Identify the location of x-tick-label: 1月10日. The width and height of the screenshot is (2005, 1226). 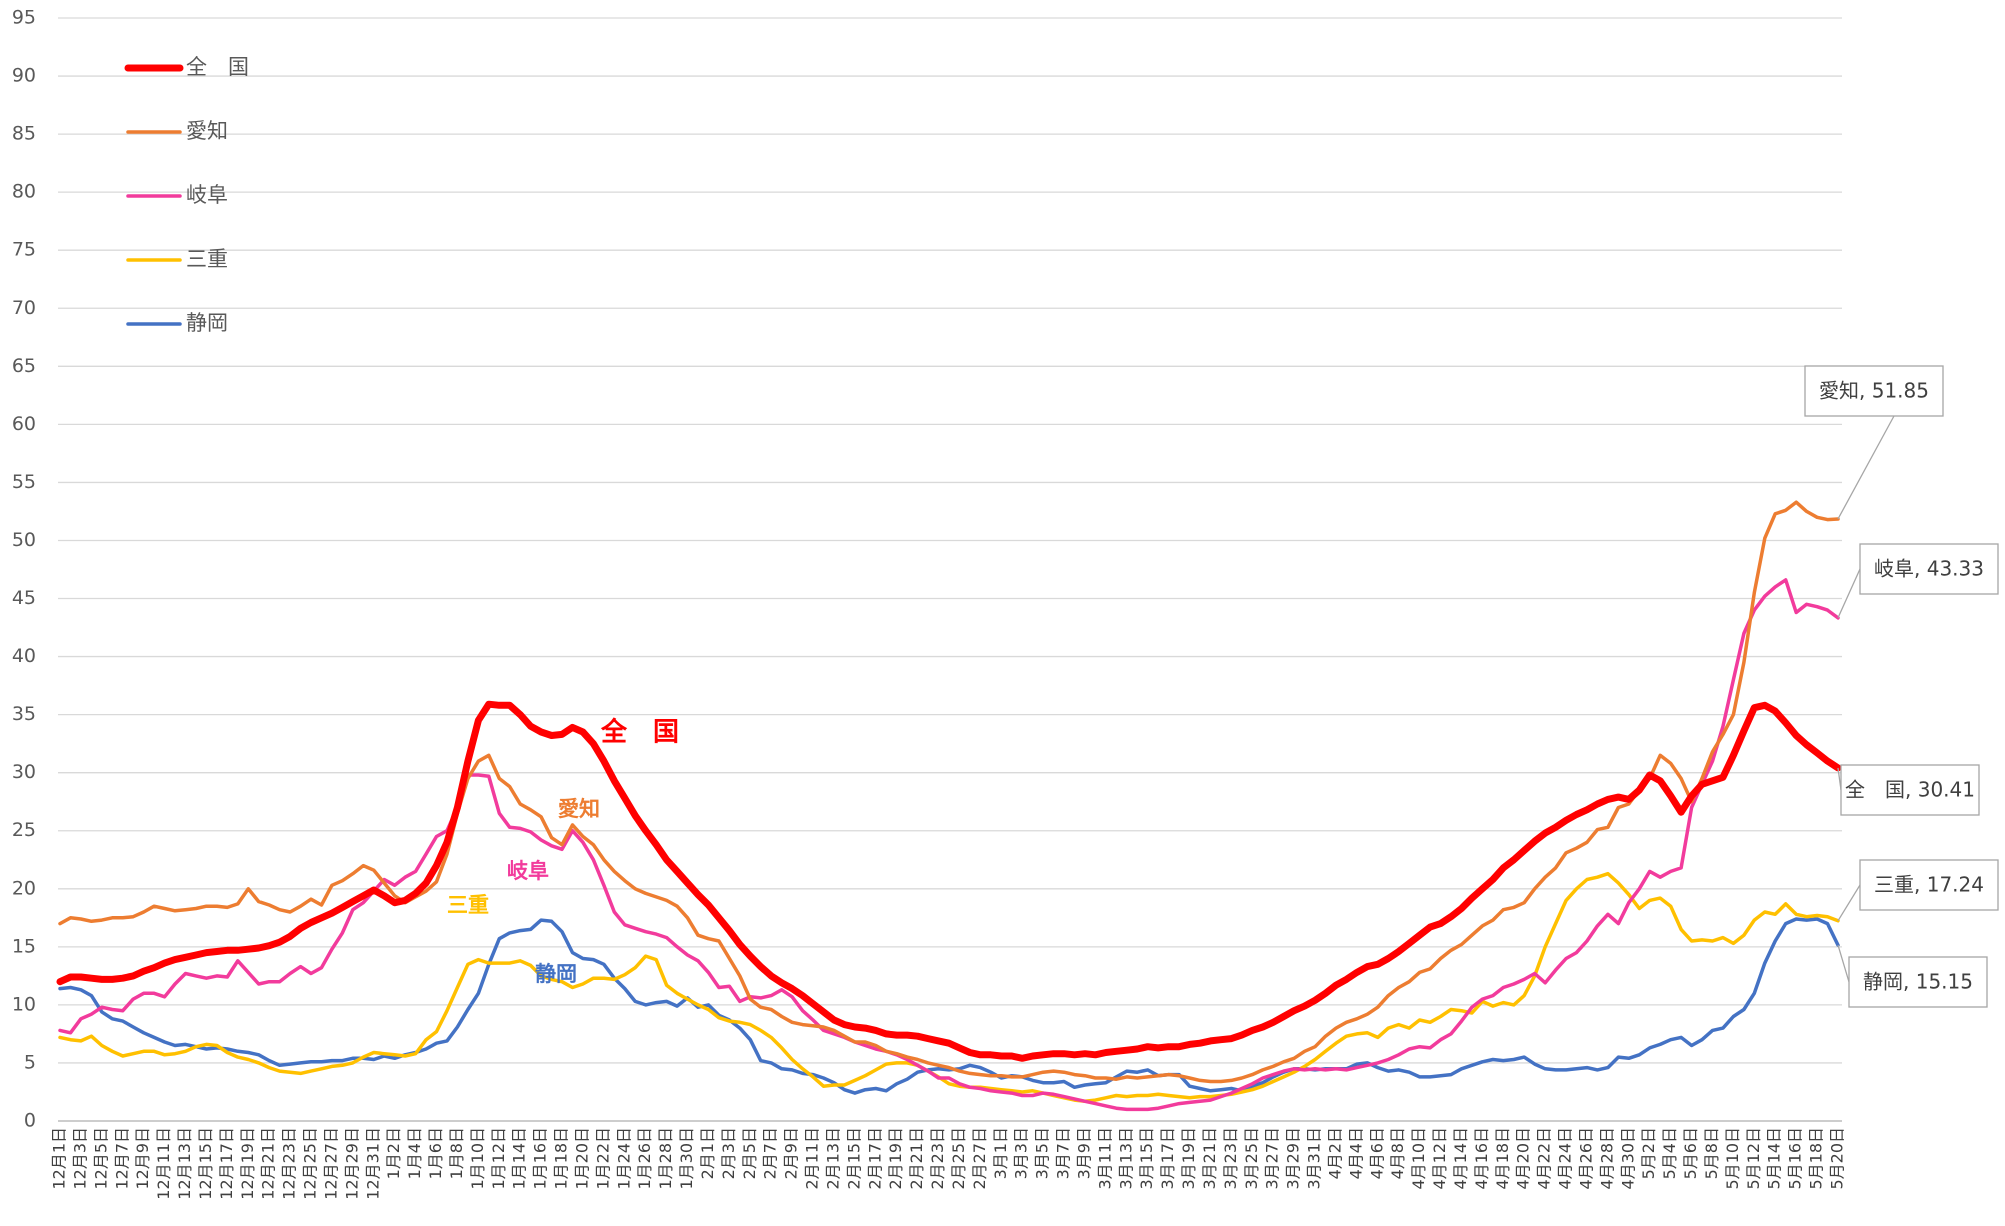
(477, 1158).